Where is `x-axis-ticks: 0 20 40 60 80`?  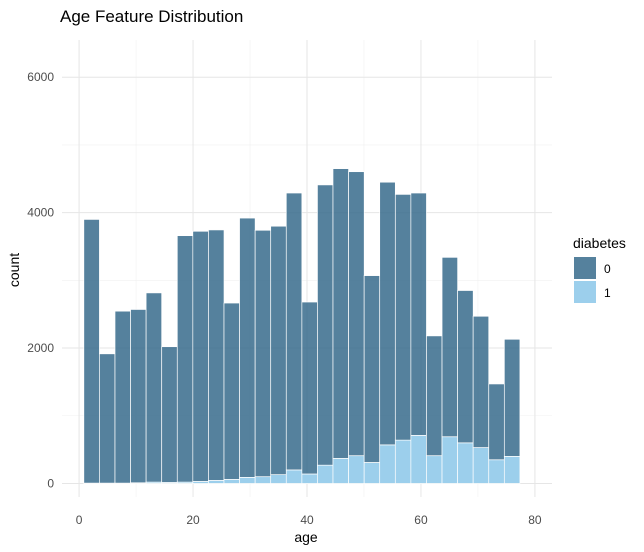
x-axis-ticks: 0 20 40 60 80 is located at coordinates (309, 520).